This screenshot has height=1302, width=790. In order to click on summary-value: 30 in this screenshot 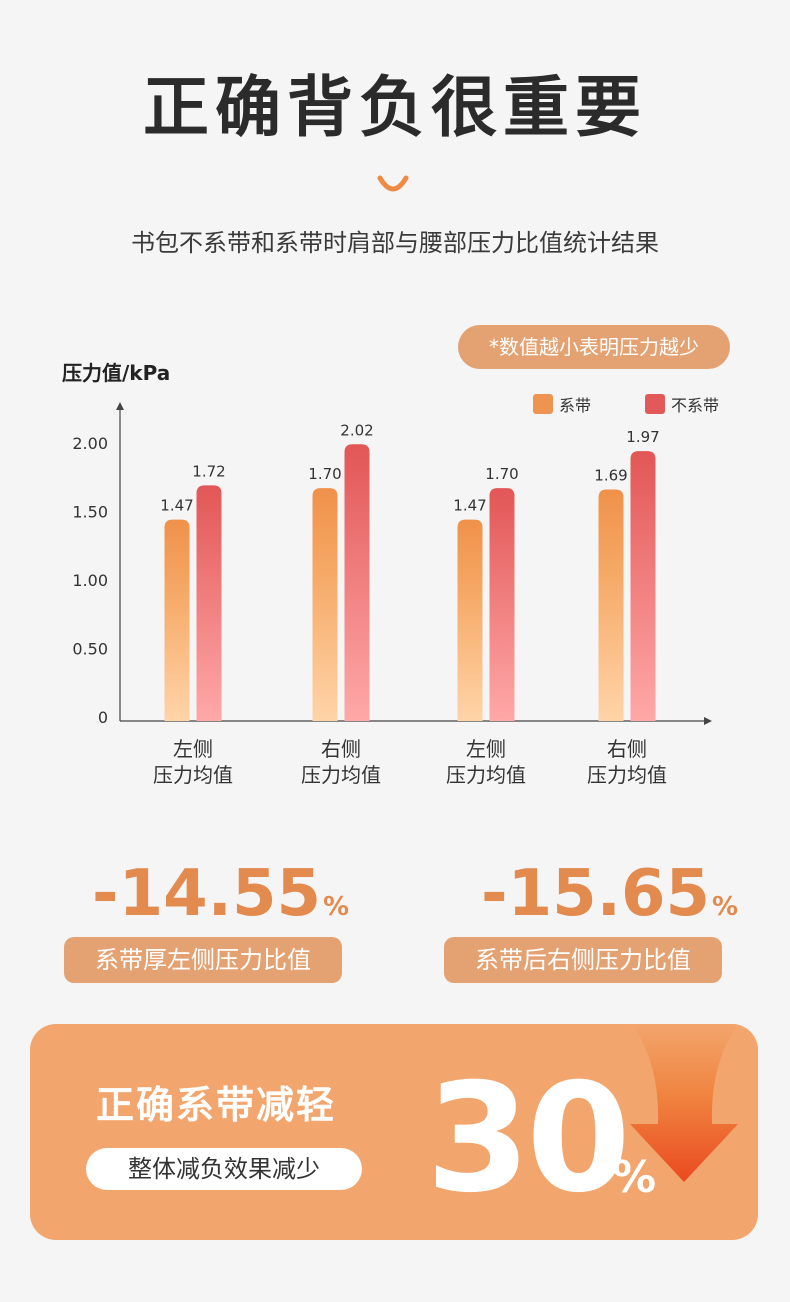, I will do `click(528, 1139)`.